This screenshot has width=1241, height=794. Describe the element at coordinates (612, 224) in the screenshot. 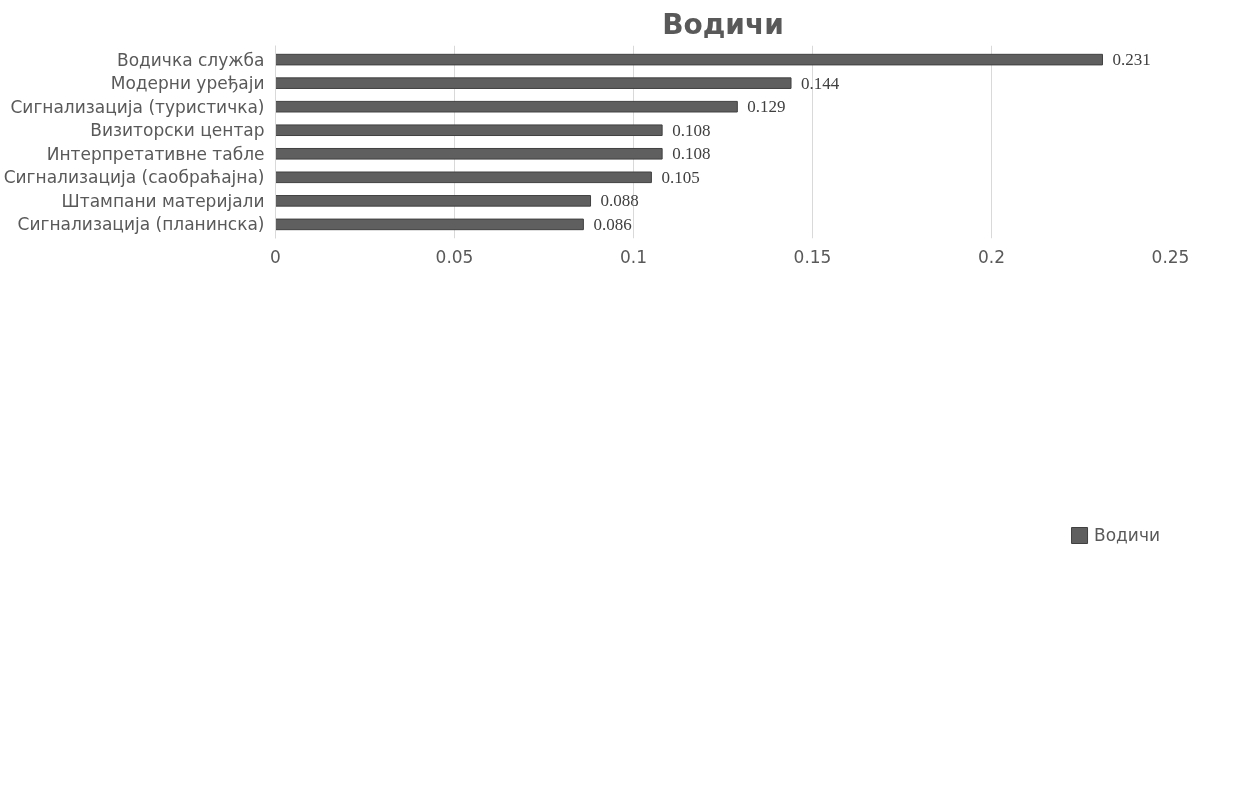

I see `data-label: 0.086` at that location.